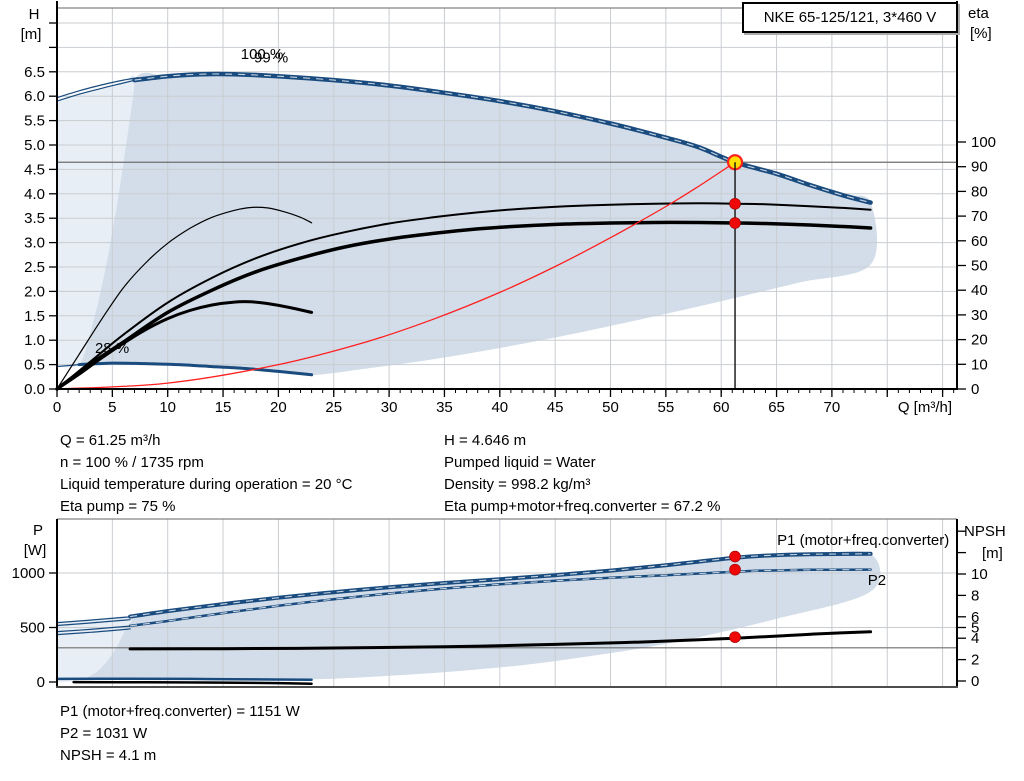  What do you see at coordinates (195, 369) in the screenshot?
I see `hq-28-curve` at bounding box center [195, 369].